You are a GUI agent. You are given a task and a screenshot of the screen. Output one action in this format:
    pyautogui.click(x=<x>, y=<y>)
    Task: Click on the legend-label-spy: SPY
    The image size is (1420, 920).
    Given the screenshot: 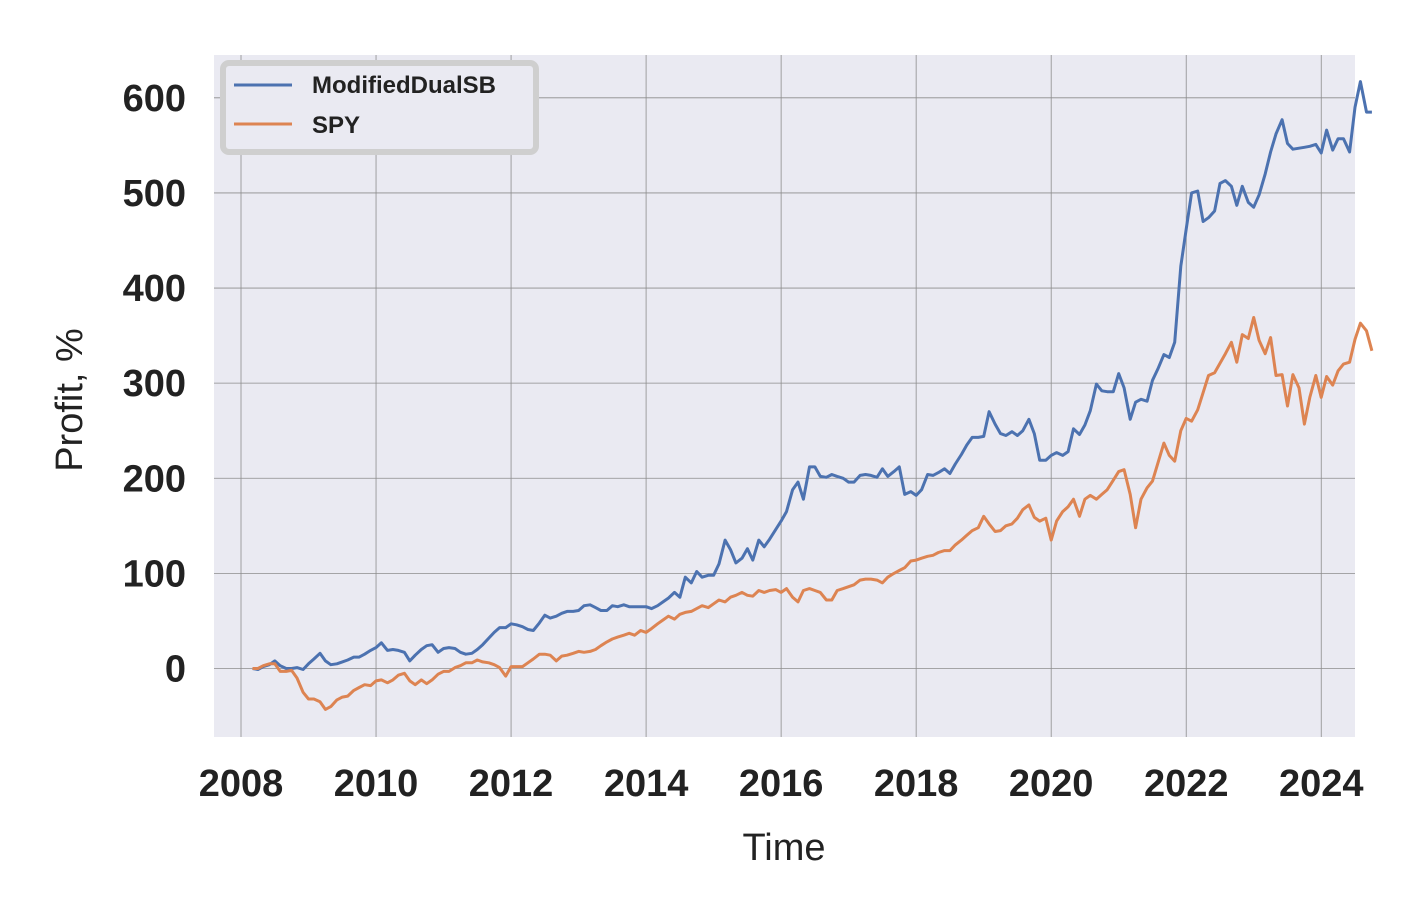 What is the action you would take?
    pyautogui.click(x=336, y=125)
    